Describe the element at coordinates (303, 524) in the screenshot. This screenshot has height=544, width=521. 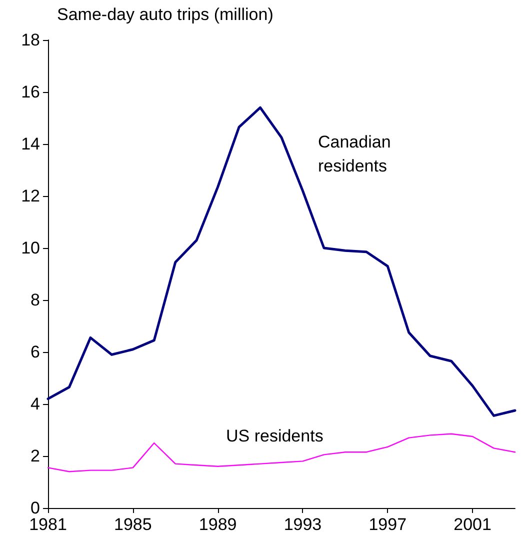
I see `x-tick-label: 1993` at that location.